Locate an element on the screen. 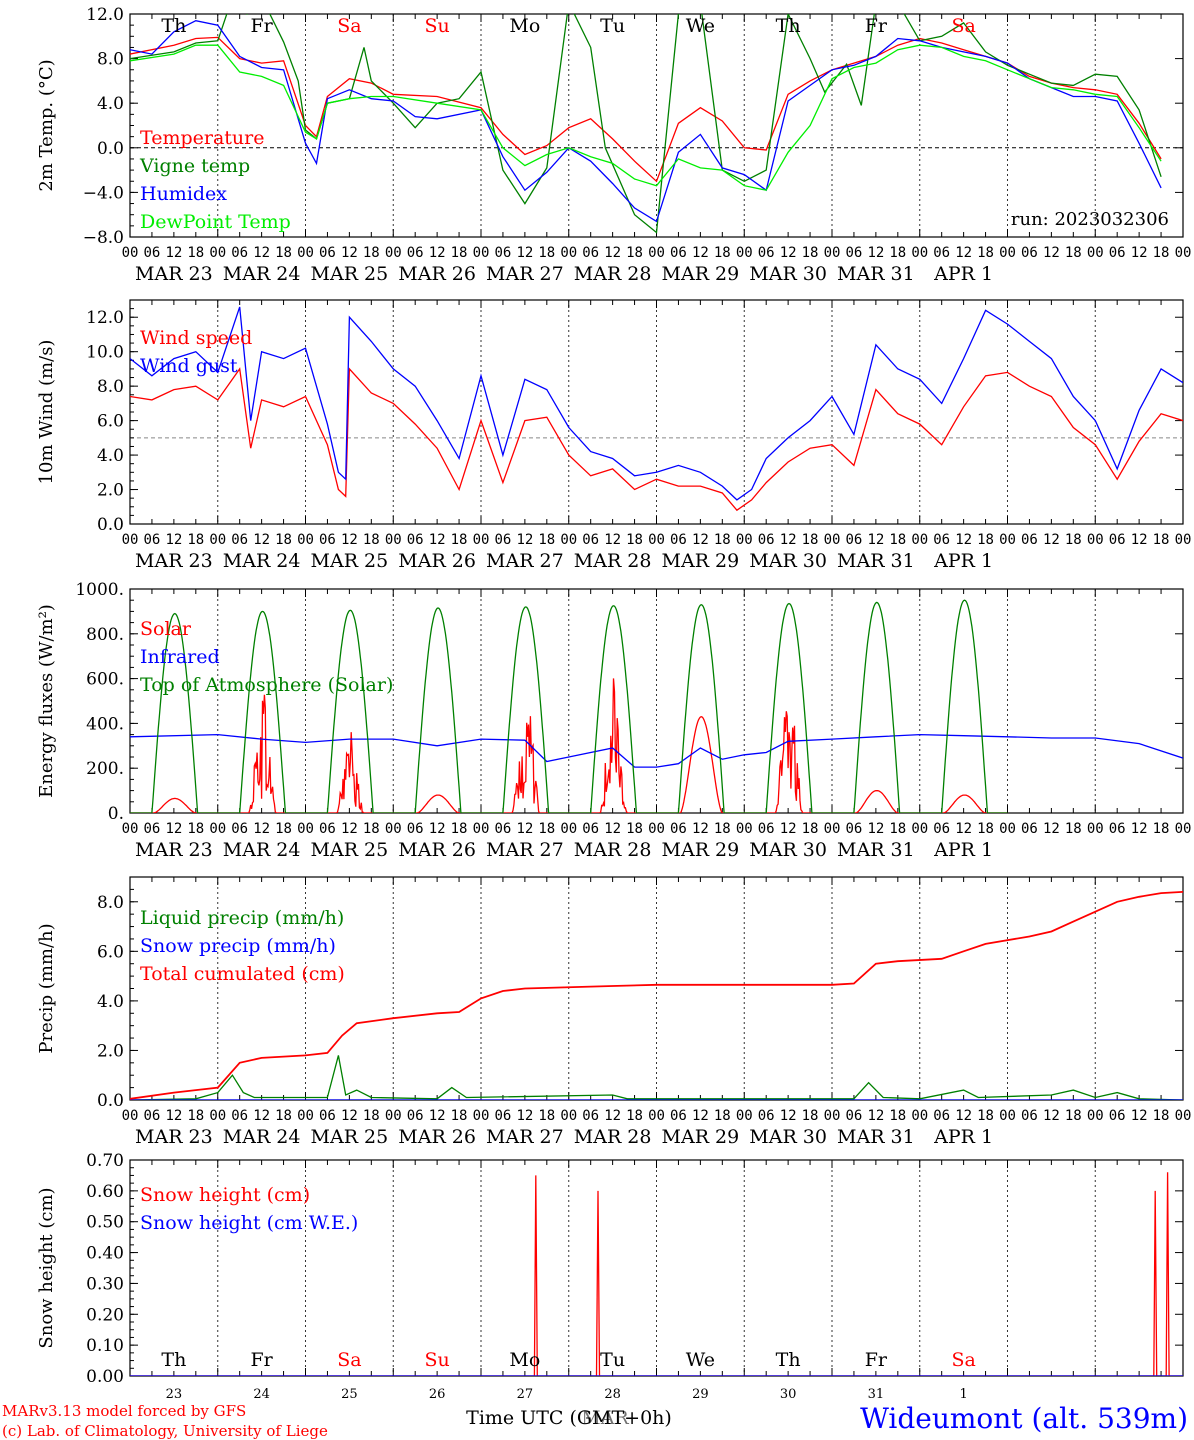  wind-speed-line is located at coordinates (656, 439).